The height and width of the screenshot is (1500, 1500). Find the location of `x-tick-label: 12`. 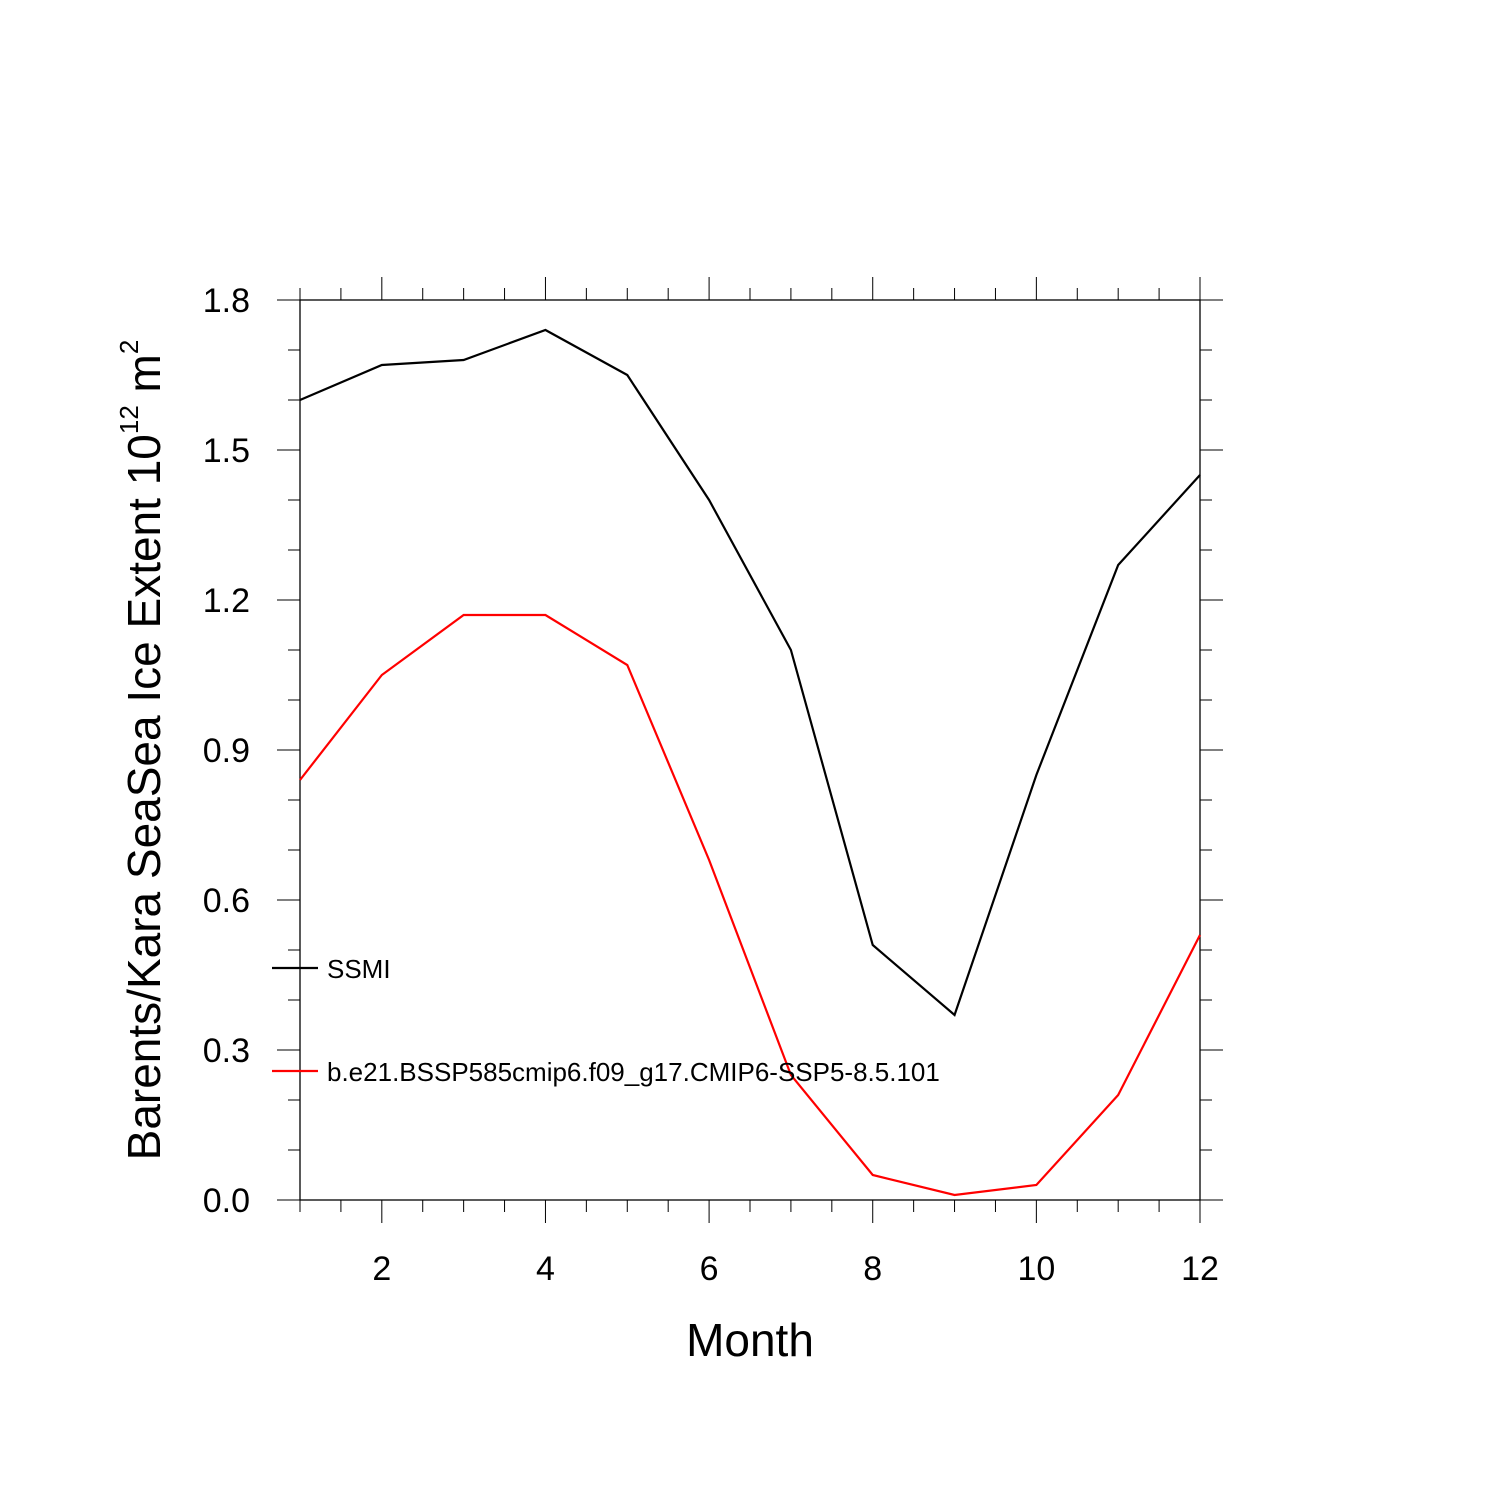

x-tick-label: 12 is located at coordinates (1200, 1269).